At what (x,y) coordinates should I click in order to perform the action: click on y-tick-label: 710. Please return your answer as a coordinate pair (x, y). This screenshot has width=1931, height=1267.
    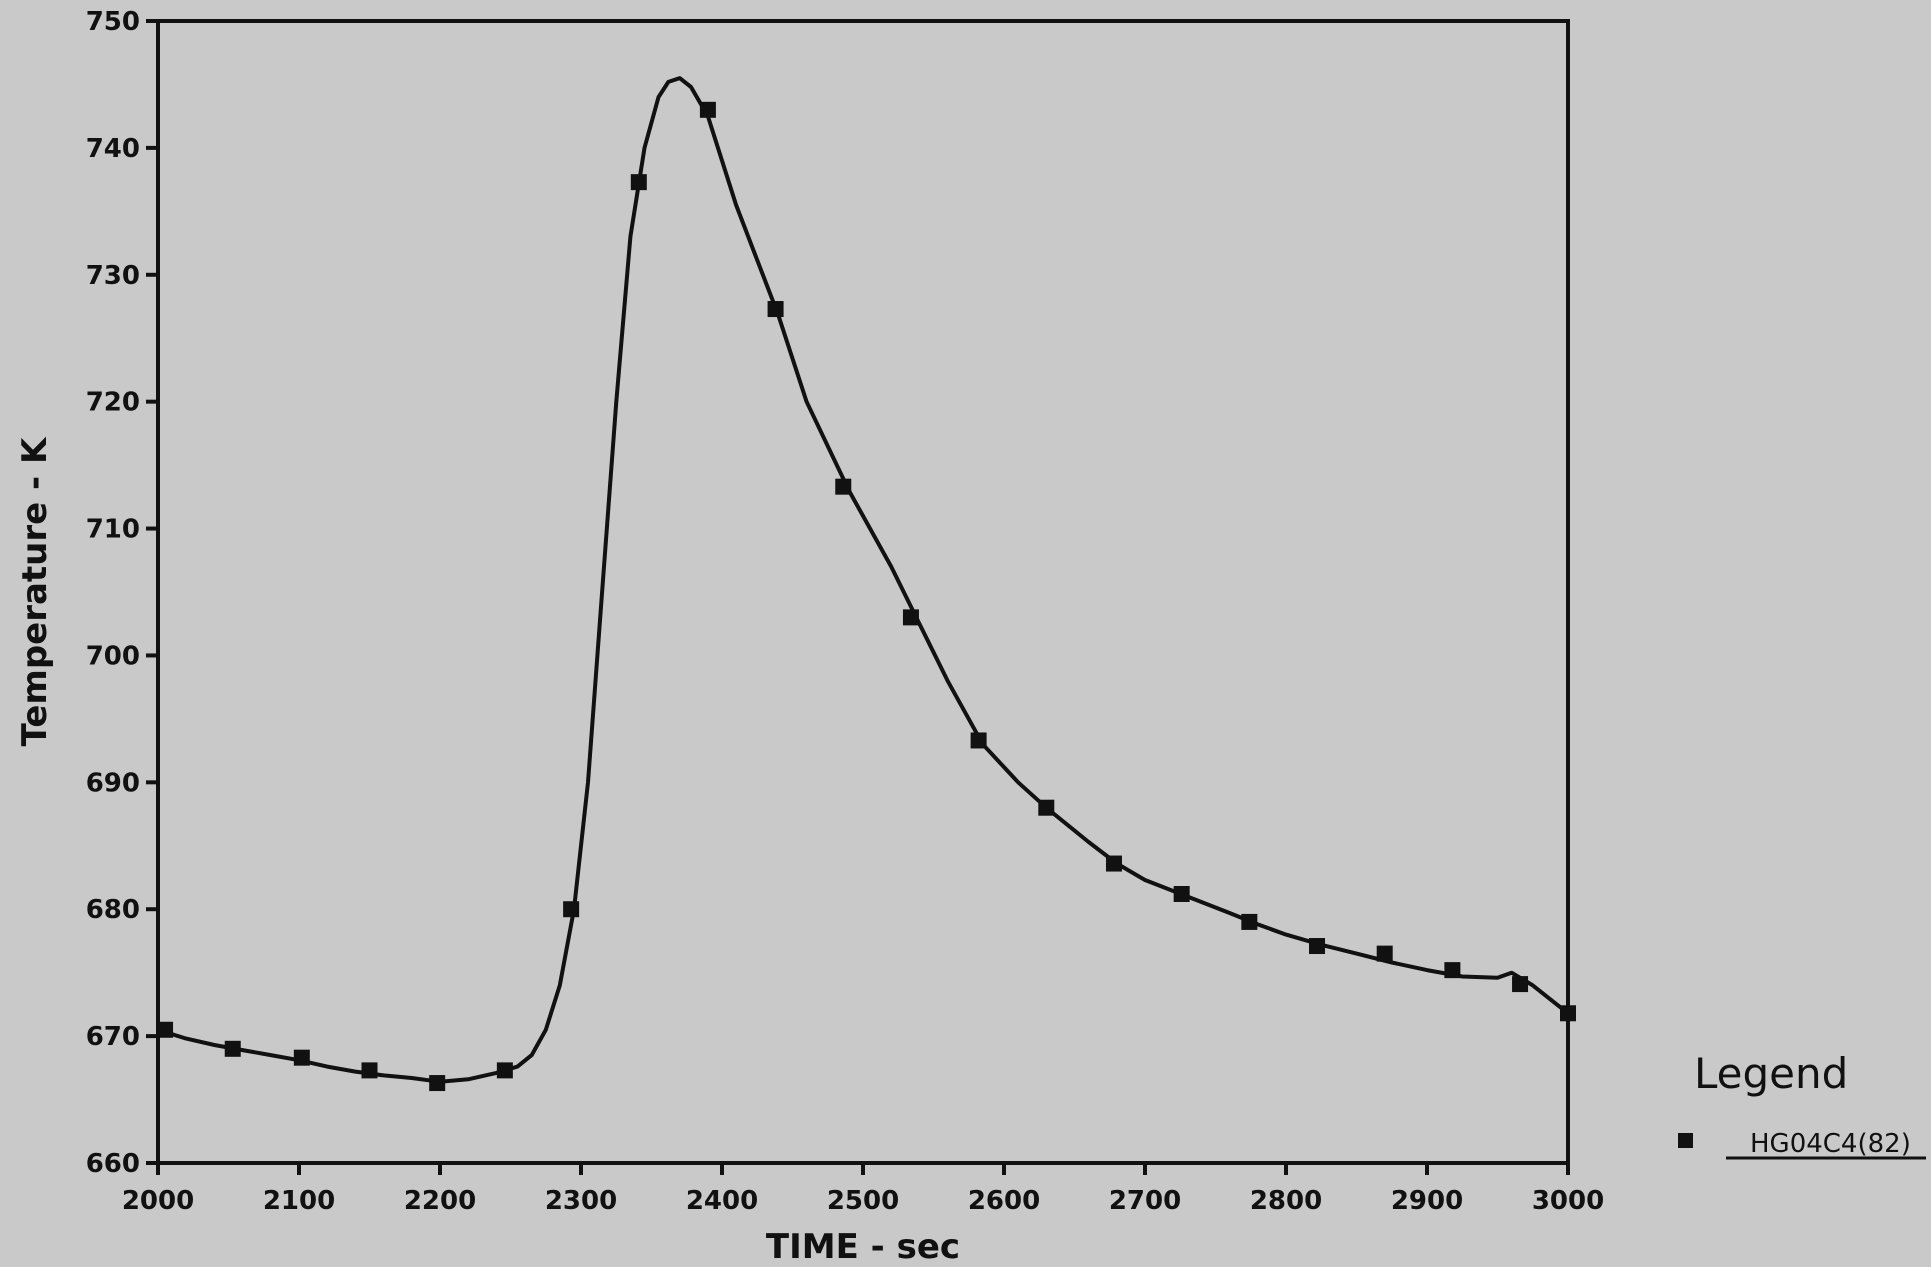
    Looking at the image, I should click on (113, 530).